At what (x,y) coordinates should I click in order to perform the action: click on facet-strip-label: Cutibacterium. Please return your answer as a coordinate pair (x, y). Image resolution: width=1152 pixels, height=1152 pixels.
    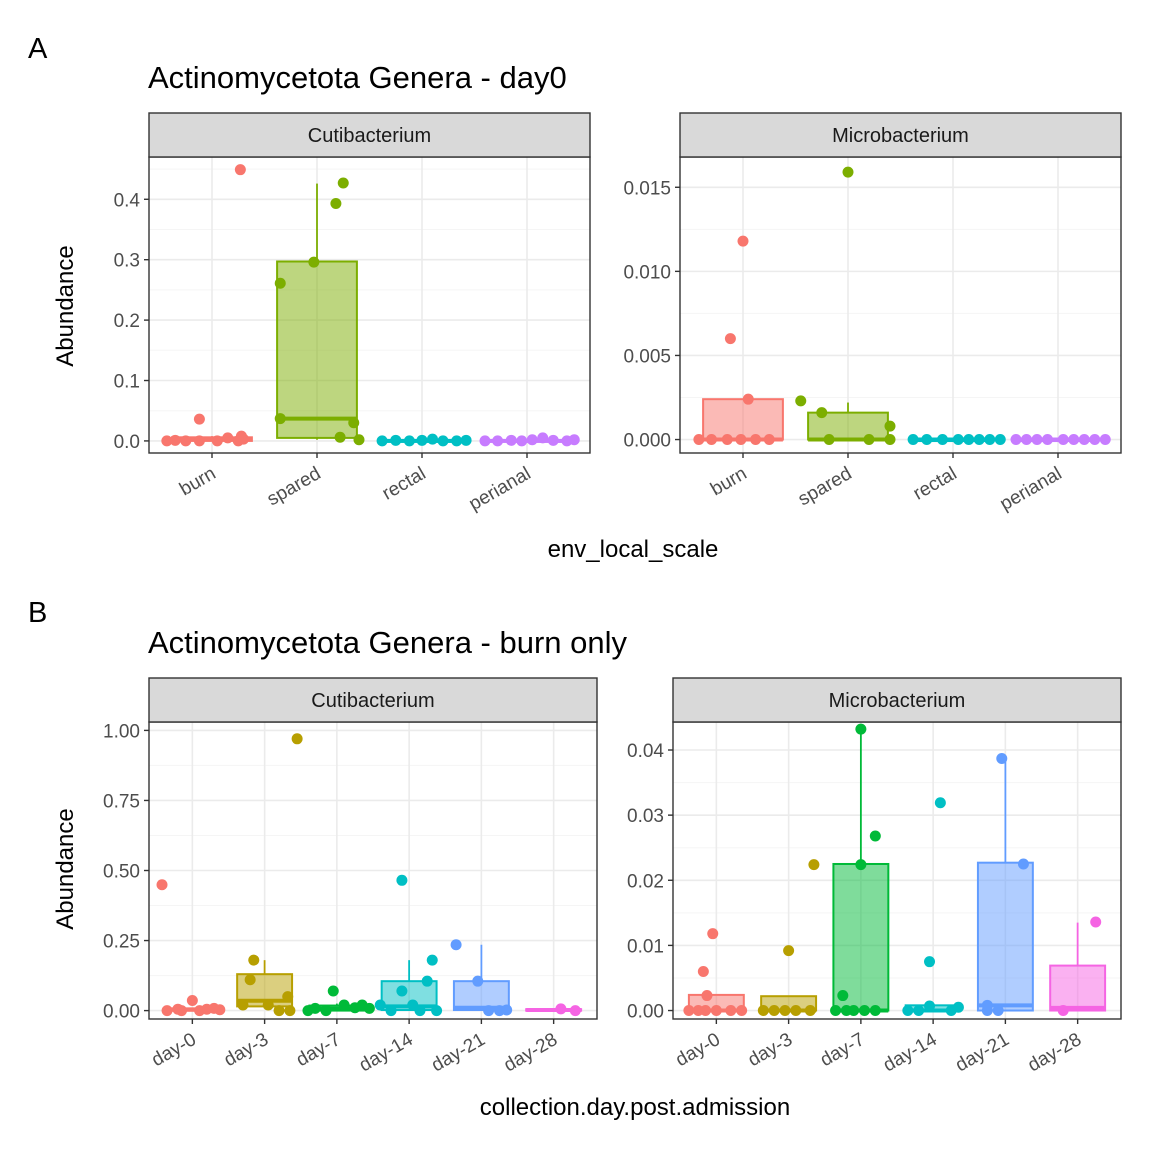
    Looking at the image, I should click on (372, 701).